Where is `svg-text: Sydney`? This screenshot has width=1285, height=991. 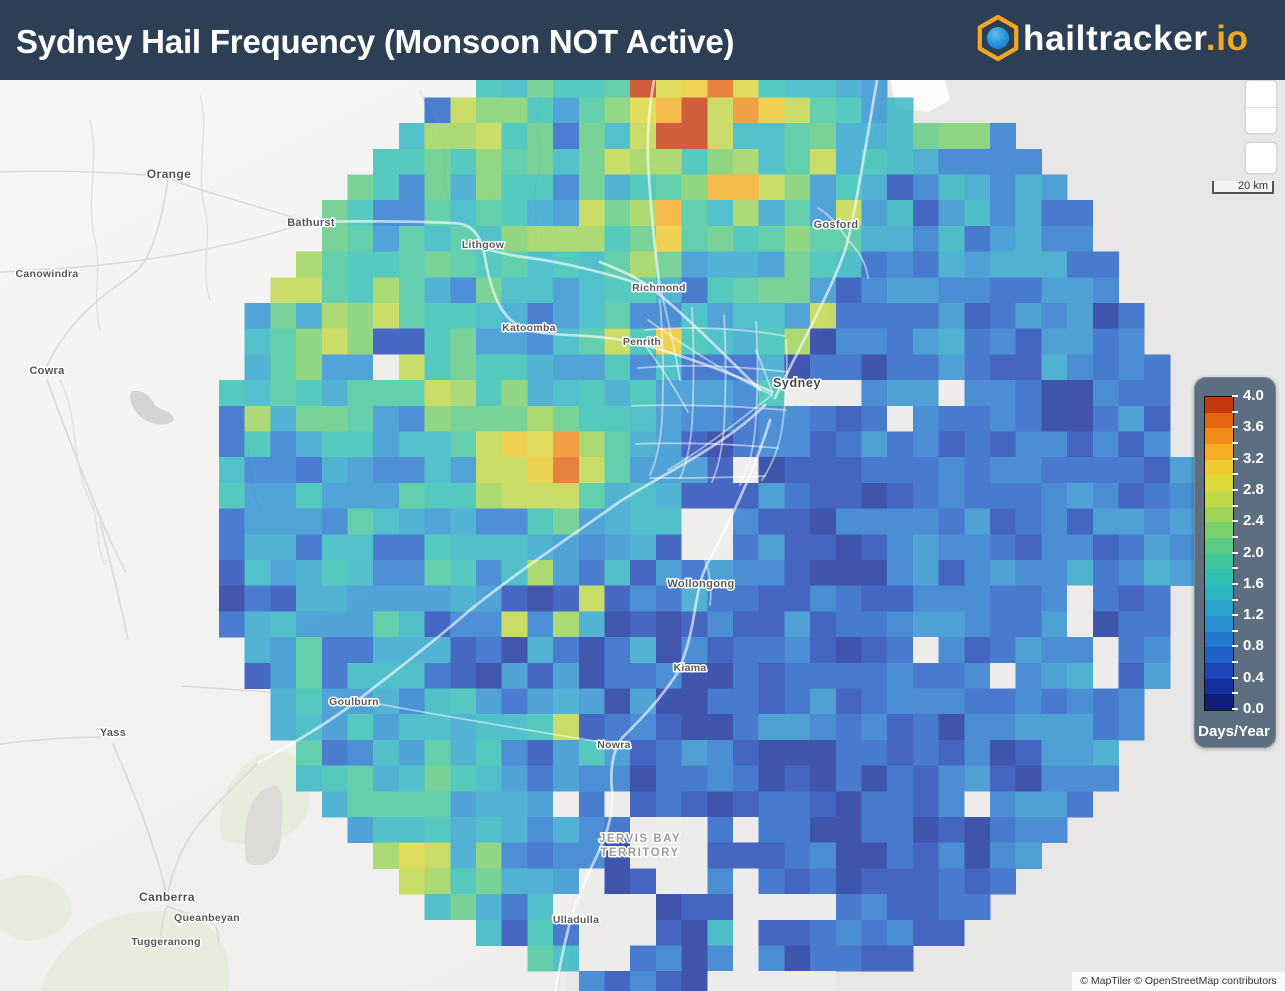
svg-text: Sydney is located at coordinates (797, 383).